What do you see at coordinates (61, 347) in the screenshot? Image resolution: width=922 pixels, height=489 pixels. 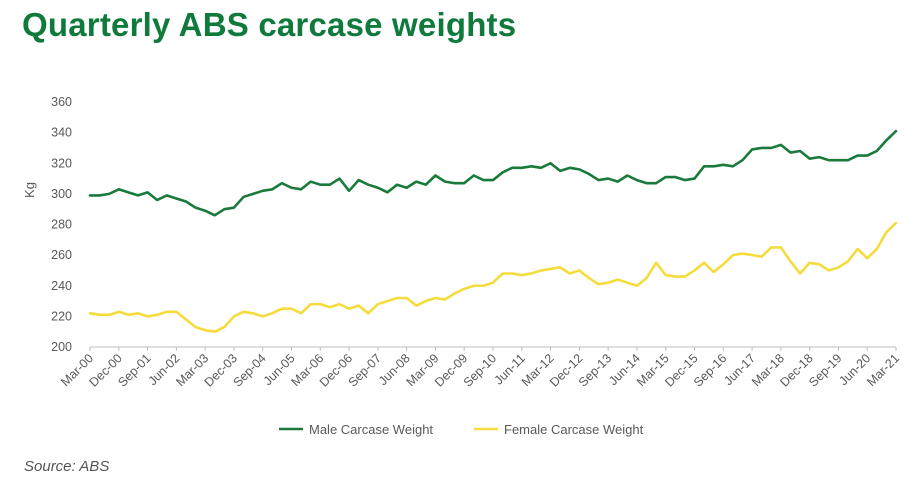 I see `y-tick-label: 200` at bounding box center [61, 347].